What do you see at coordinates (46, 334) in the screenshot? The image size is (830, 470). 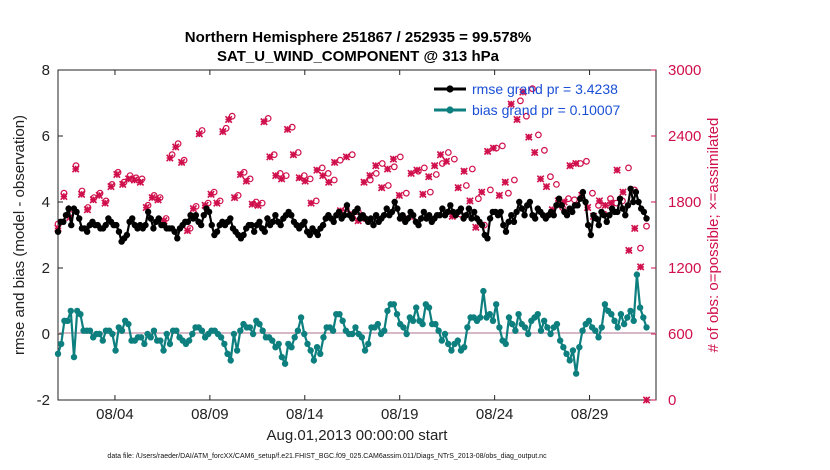 I see `y-tick-label: 0` at bounding box center [46, 334].